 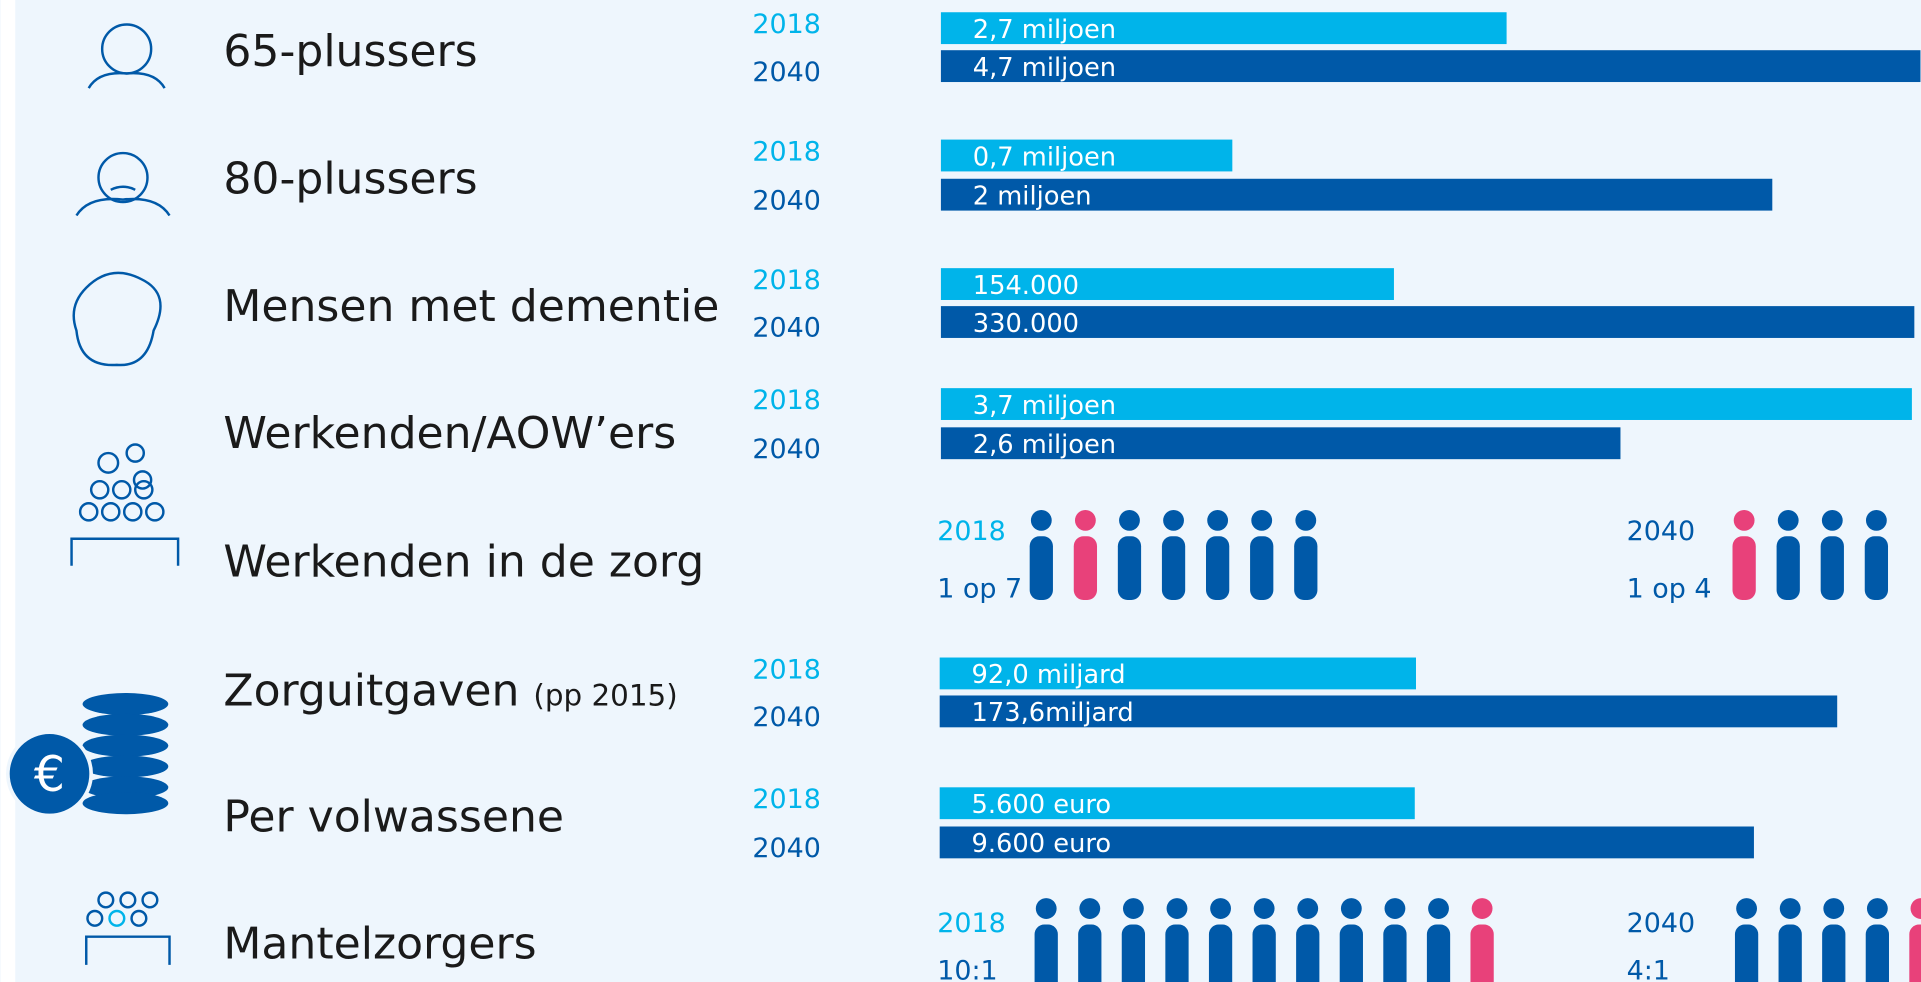 I want to click on bar-value: 0,7 miljoen, so click(x=1044, y=157).